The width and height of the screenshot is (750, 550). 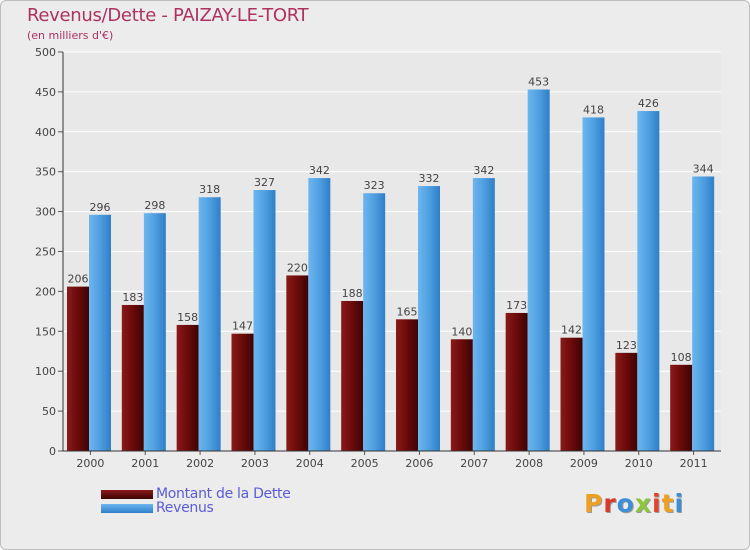 I want to click on revenue-value-label: 453, so click(x=538, y=82).